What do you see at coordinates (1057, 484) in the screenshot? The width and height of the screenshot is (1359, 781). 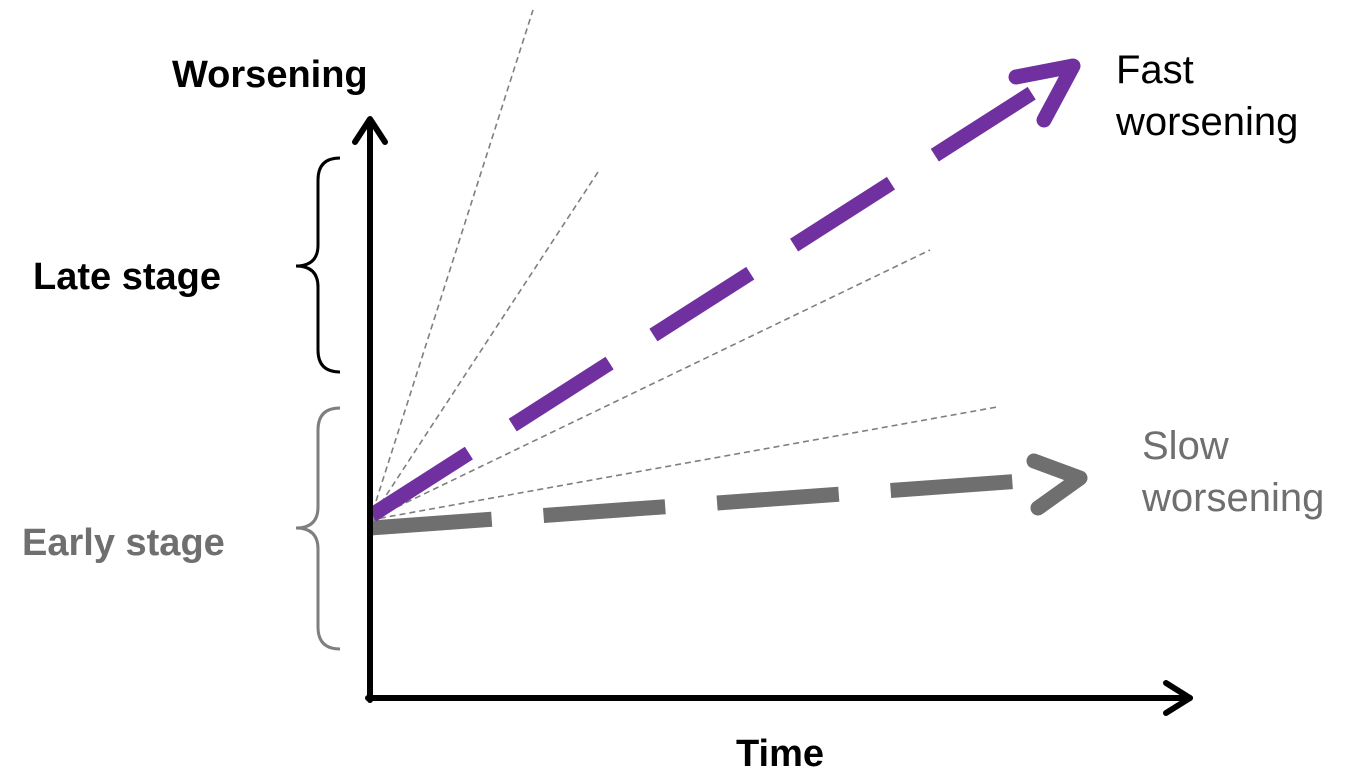 I see `slow-arrowhead` at bounding box center [1057, 484].